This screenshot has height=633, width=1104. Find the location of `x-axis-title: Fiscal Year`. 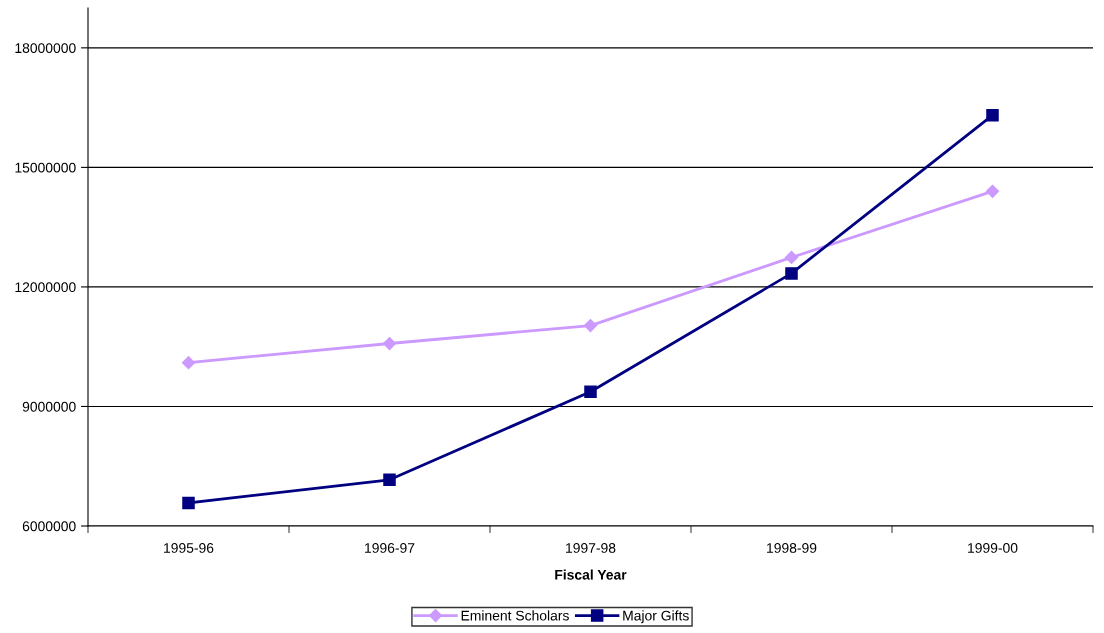

x-axis-title: Fiscal Year is located at coordinates (591, 574).